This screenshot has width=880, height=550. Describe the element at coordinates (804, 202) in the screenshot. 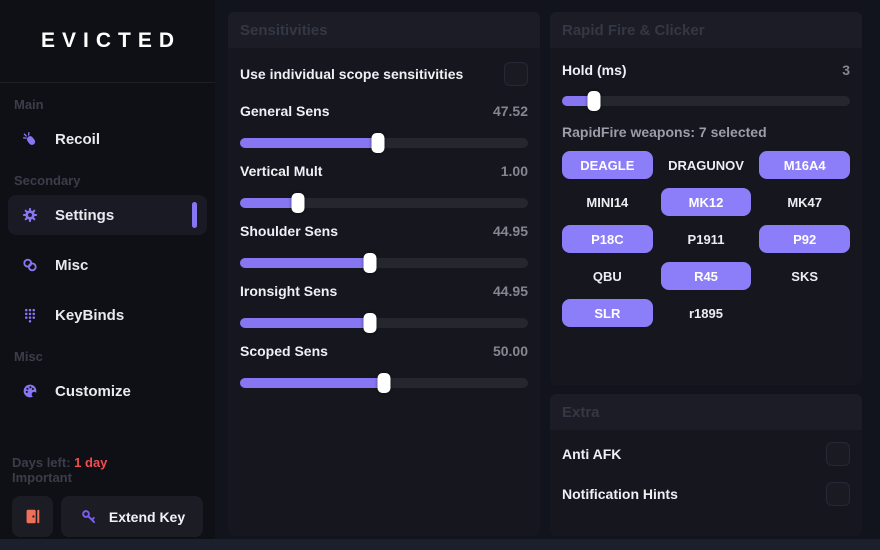

I see `weapon-button-mk47: MK47` at that location.